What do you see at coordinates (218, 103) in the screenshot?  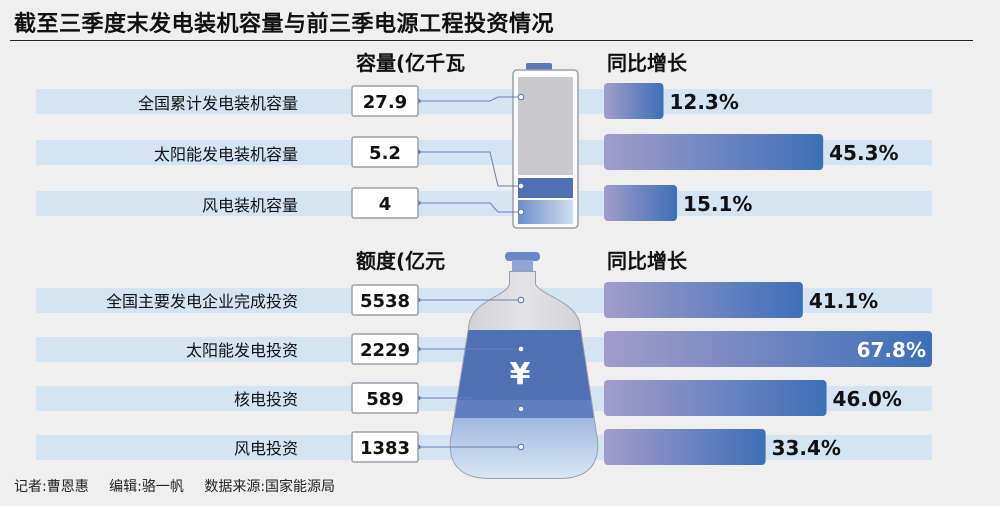 I see `category-label: 全国累计发电装机容量` at bounding box center [218, 103].